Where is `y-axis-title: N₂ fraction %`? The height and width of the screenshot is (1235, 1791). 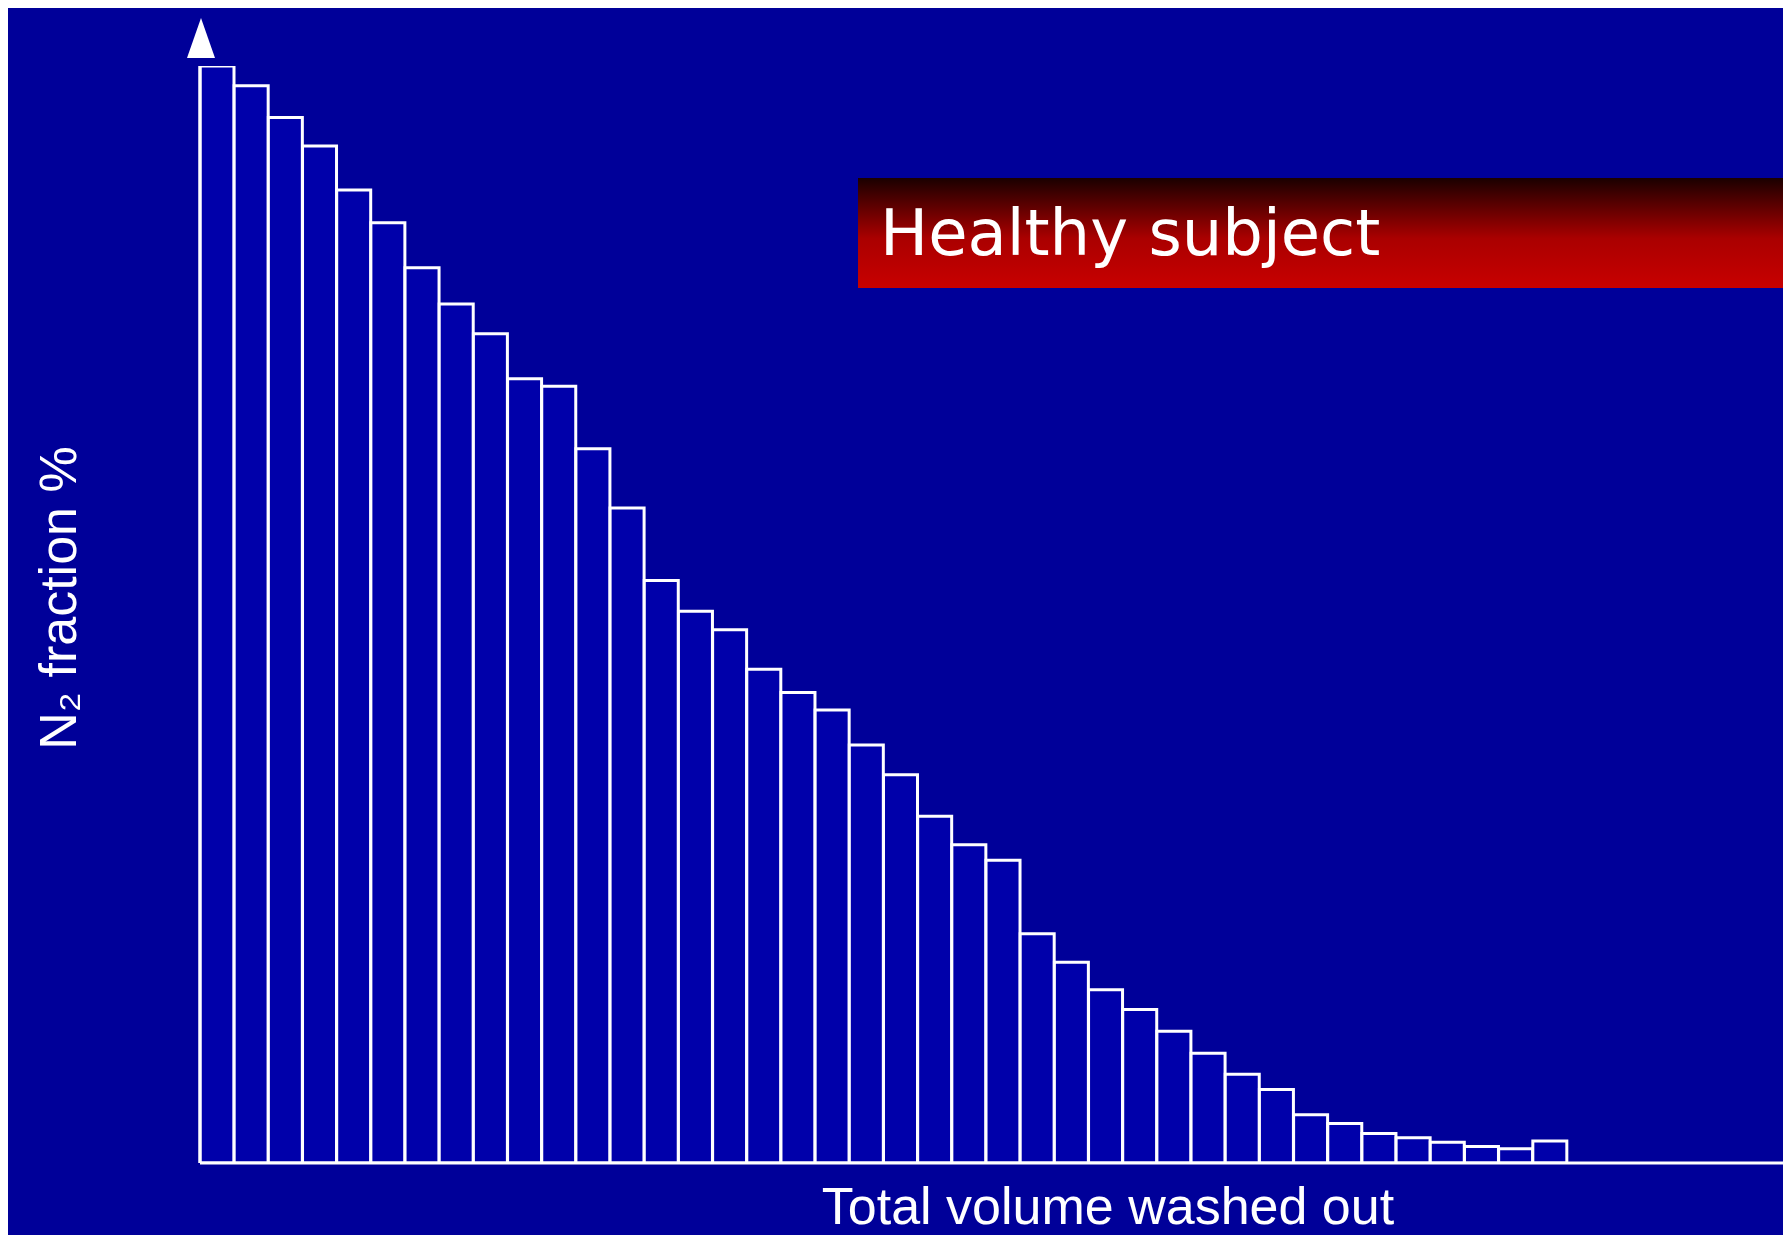
y-axis-title: N₂ fraction % is located at coordinates (58, 598).